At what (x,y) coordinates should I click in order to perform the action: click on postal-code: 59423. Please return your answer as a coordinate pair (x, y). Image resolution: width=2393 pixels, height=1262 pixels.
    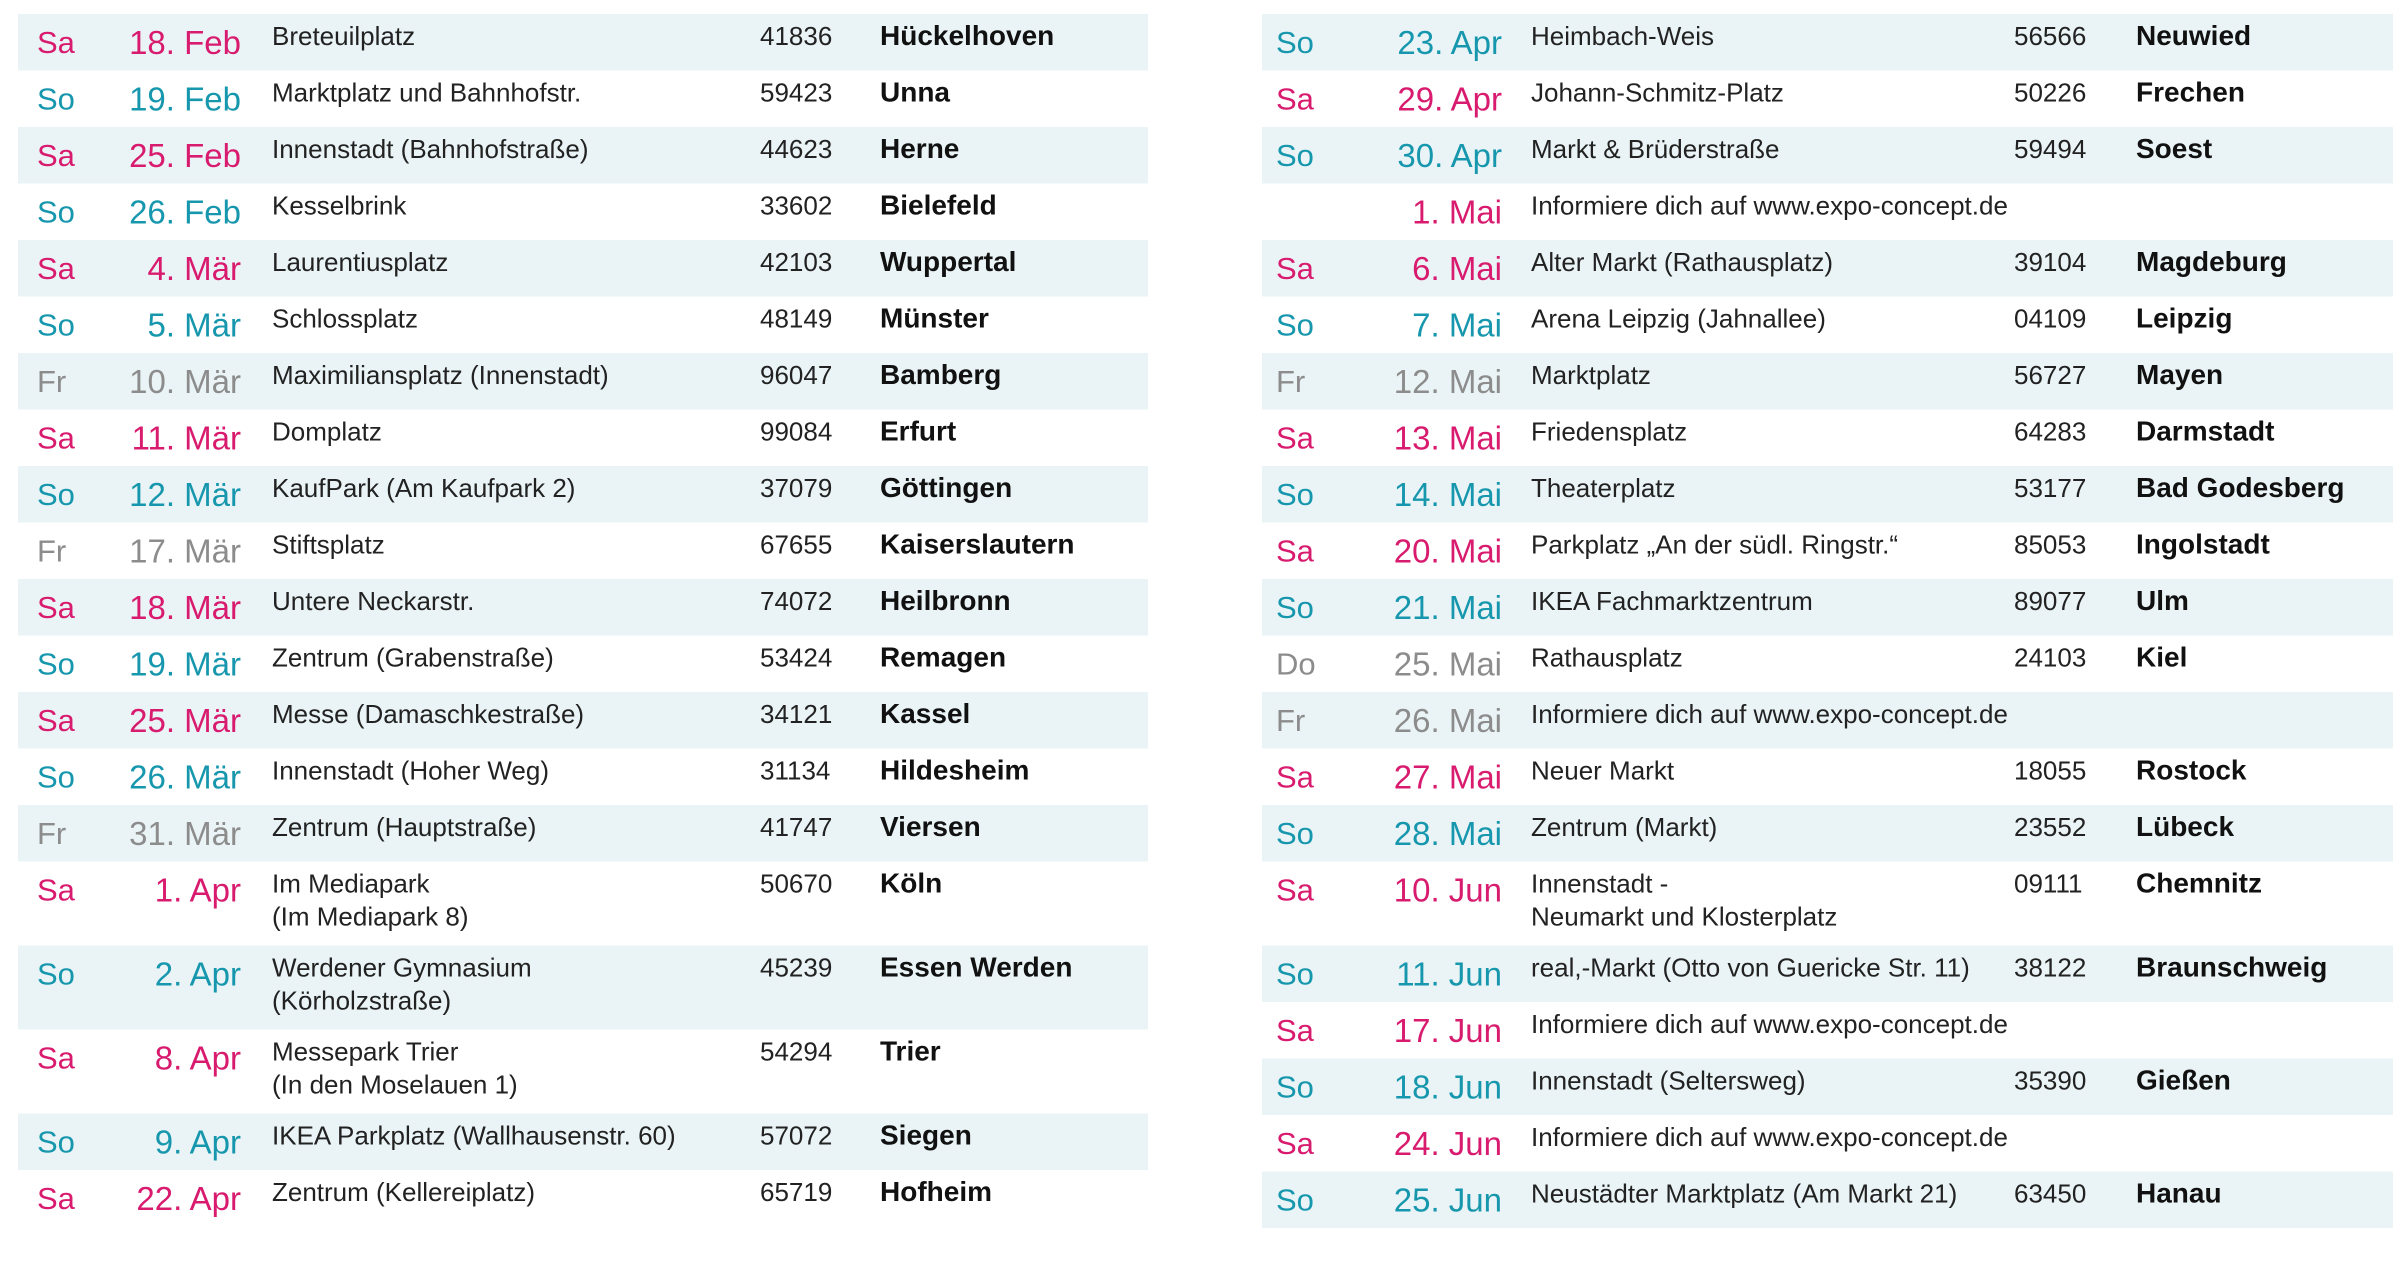
    Looking at the image, I should click on (796, 93).